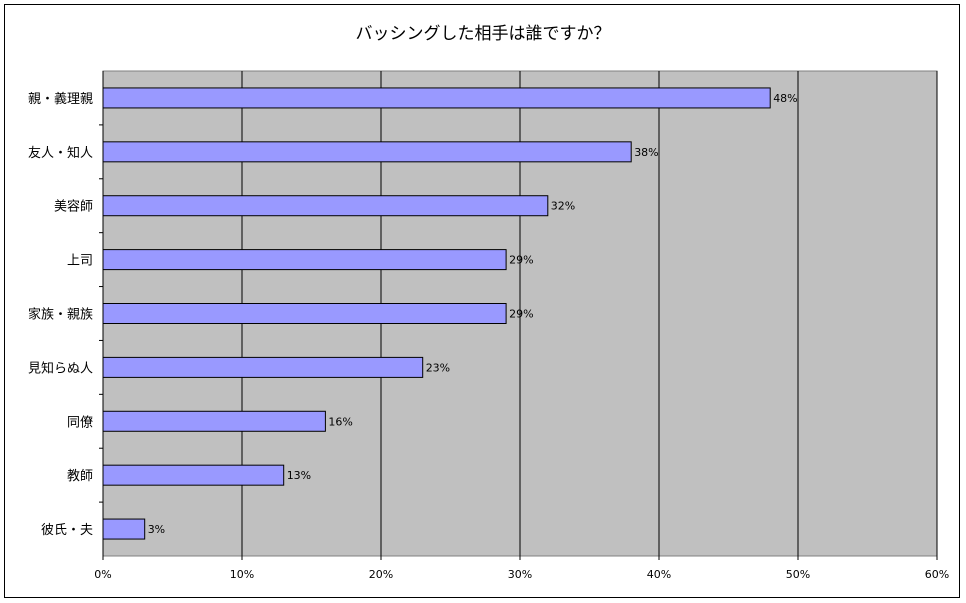 The image size is (966, 603). I want to click on category-label-7: 教師, so click(80, 476).